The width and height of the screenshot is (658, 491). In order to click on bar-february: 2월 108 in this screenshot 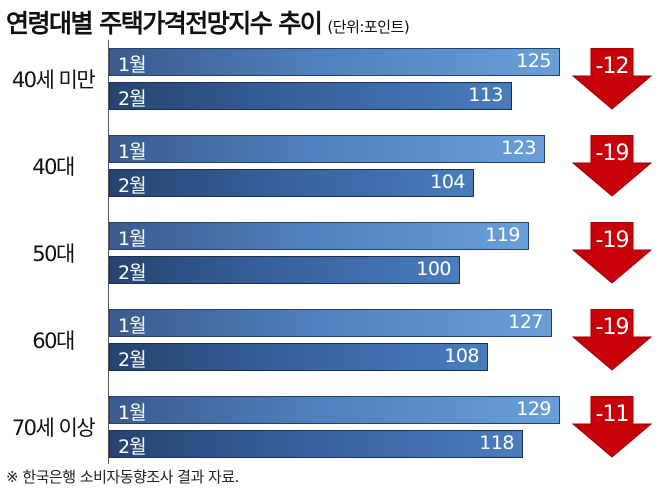, I will do `click(298, 357)`.